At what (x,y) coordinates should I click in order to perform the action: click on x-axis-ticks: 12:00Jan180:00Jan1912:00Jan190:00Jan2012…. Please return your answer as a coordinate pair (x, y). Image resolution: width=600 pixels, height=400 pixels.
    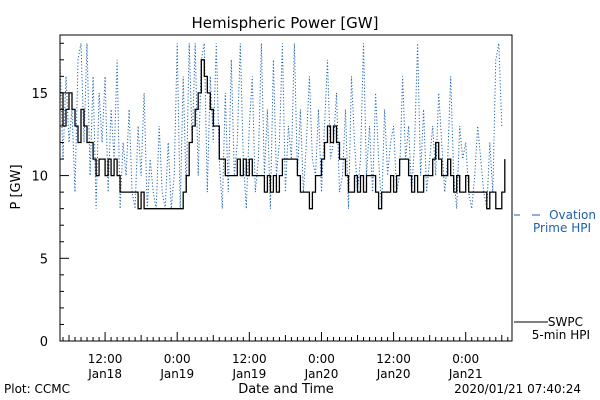
    Looking at the image, I should click on (285, 356).